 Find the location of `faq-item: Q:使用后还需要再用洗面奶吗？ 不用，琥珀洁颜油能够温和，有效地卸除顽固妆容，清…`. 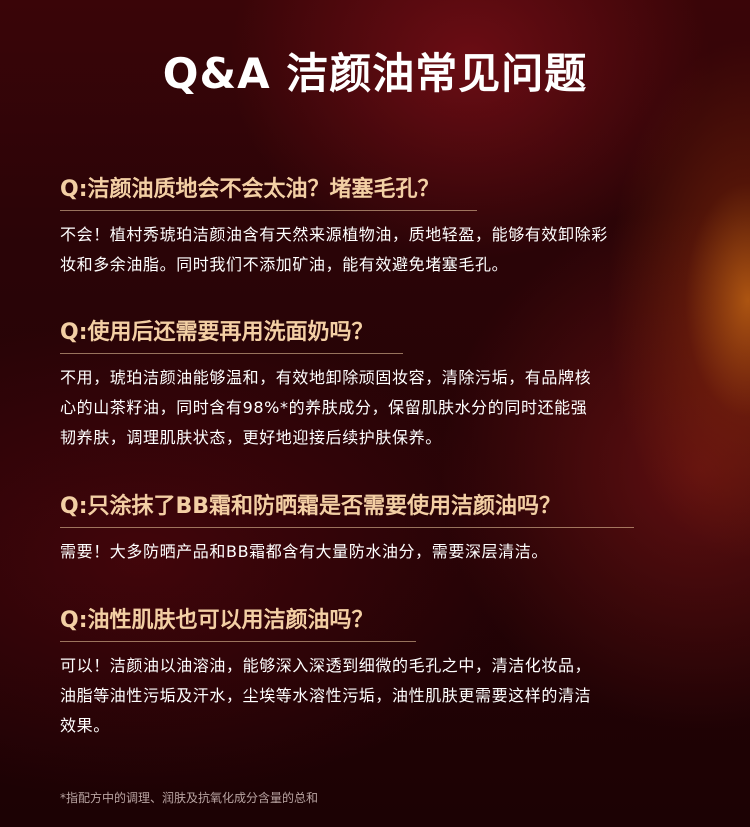

faq-item: Q:使用后还需要再用洗面奶吗？ 不用，琥珀洁颜油能够温和，有效地卸除顽固妆容，清… is located at coordinates (380, 385).